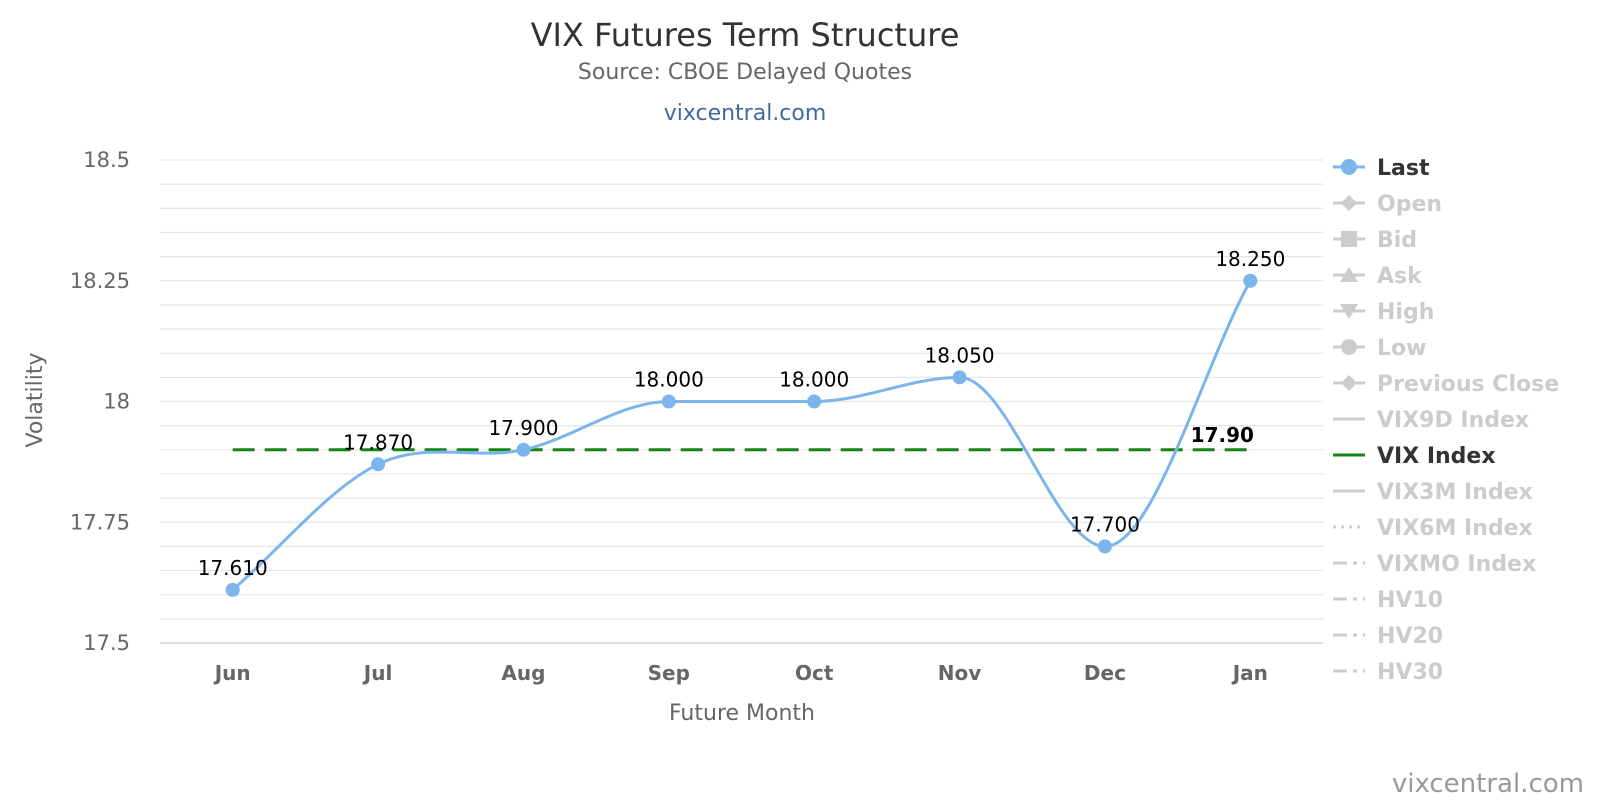  I want to click on legend-square-marker, so click(1349, 239).